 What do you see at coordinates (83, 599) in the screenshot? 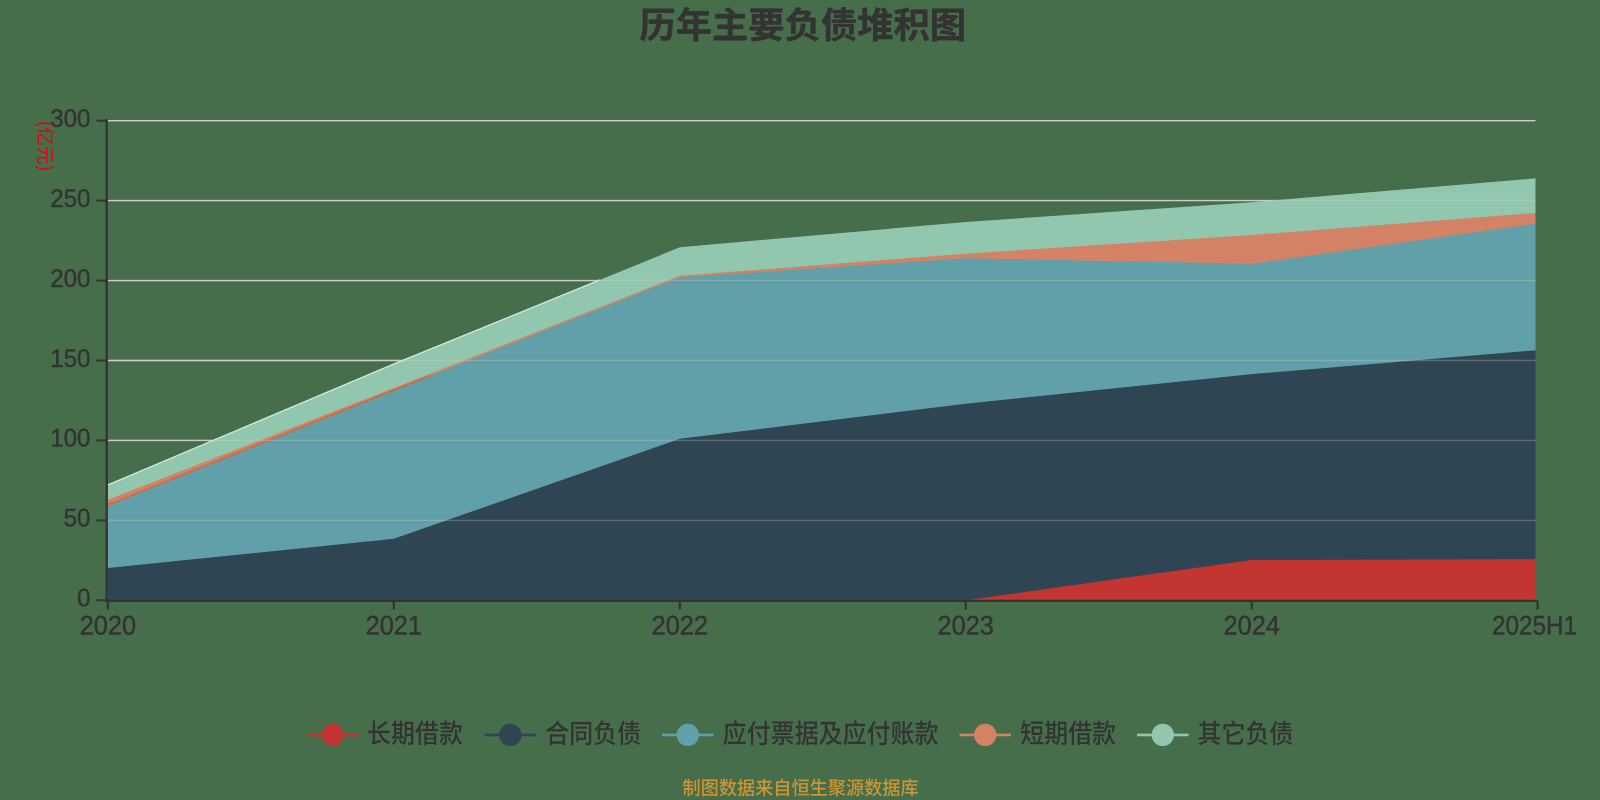
I see `svg-text: 0` at bounding box center [83, 599].